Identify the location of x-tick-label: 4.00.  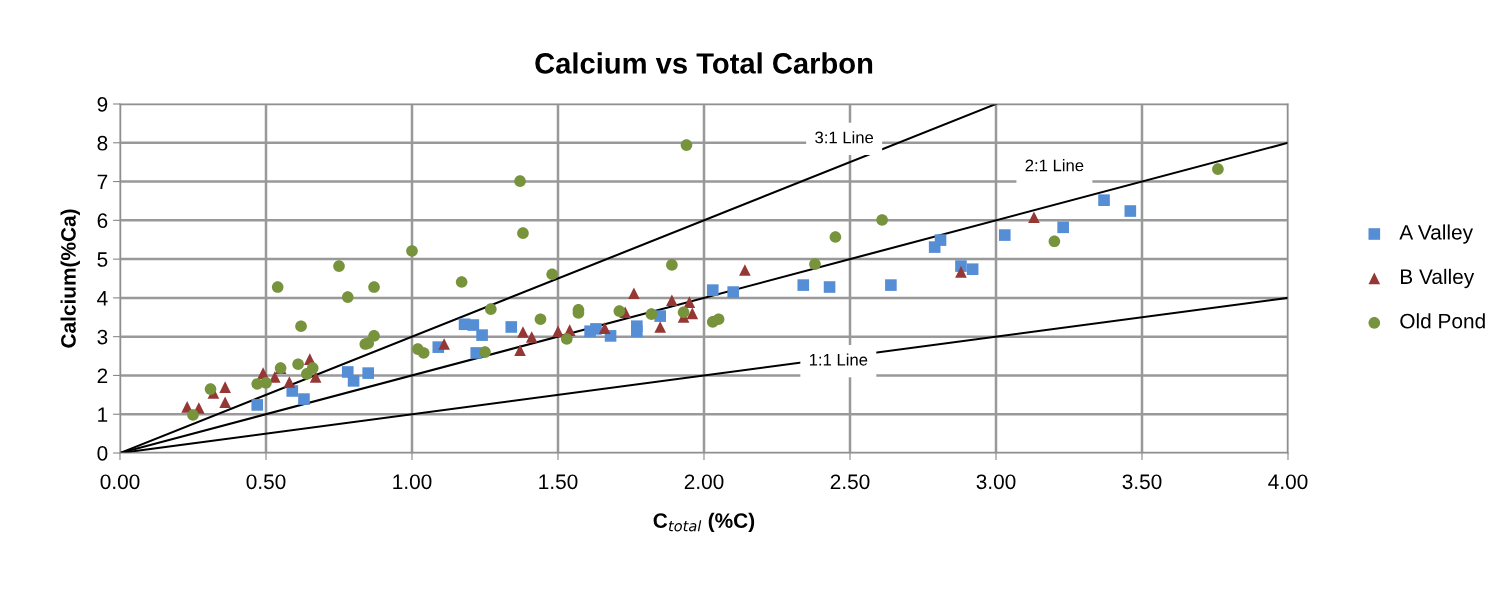
(1288, 482).